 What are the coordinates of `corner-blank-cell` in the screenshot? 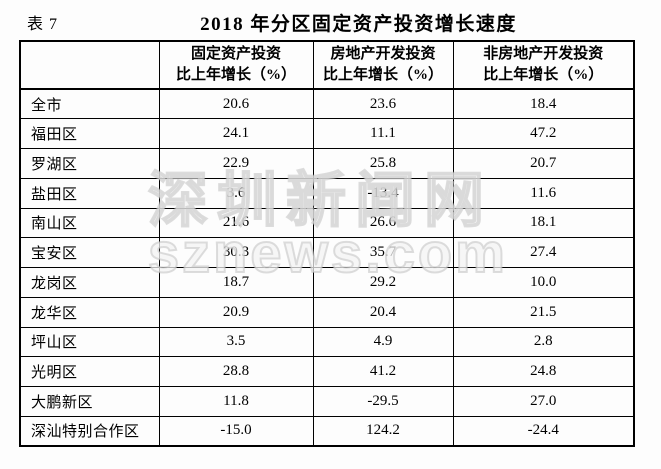 It's located at (89, 65).